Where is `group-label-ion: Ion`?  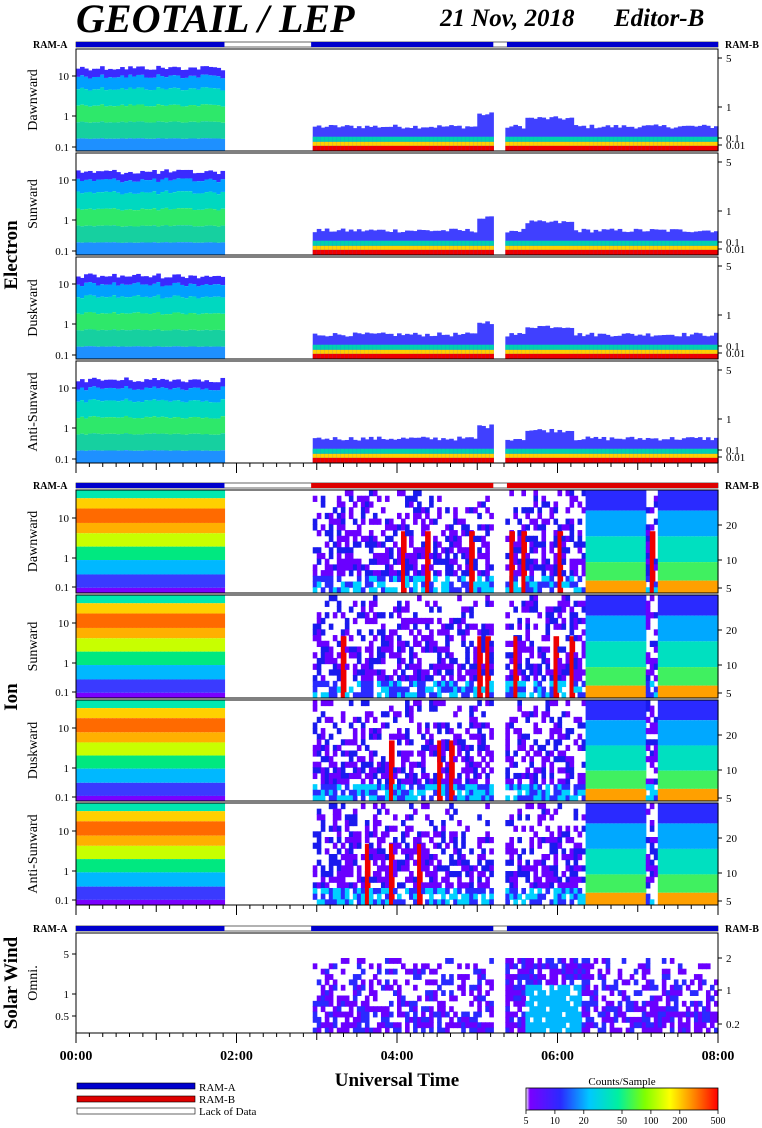
group-label-ion: Ion is located at coordinates (11, 697).